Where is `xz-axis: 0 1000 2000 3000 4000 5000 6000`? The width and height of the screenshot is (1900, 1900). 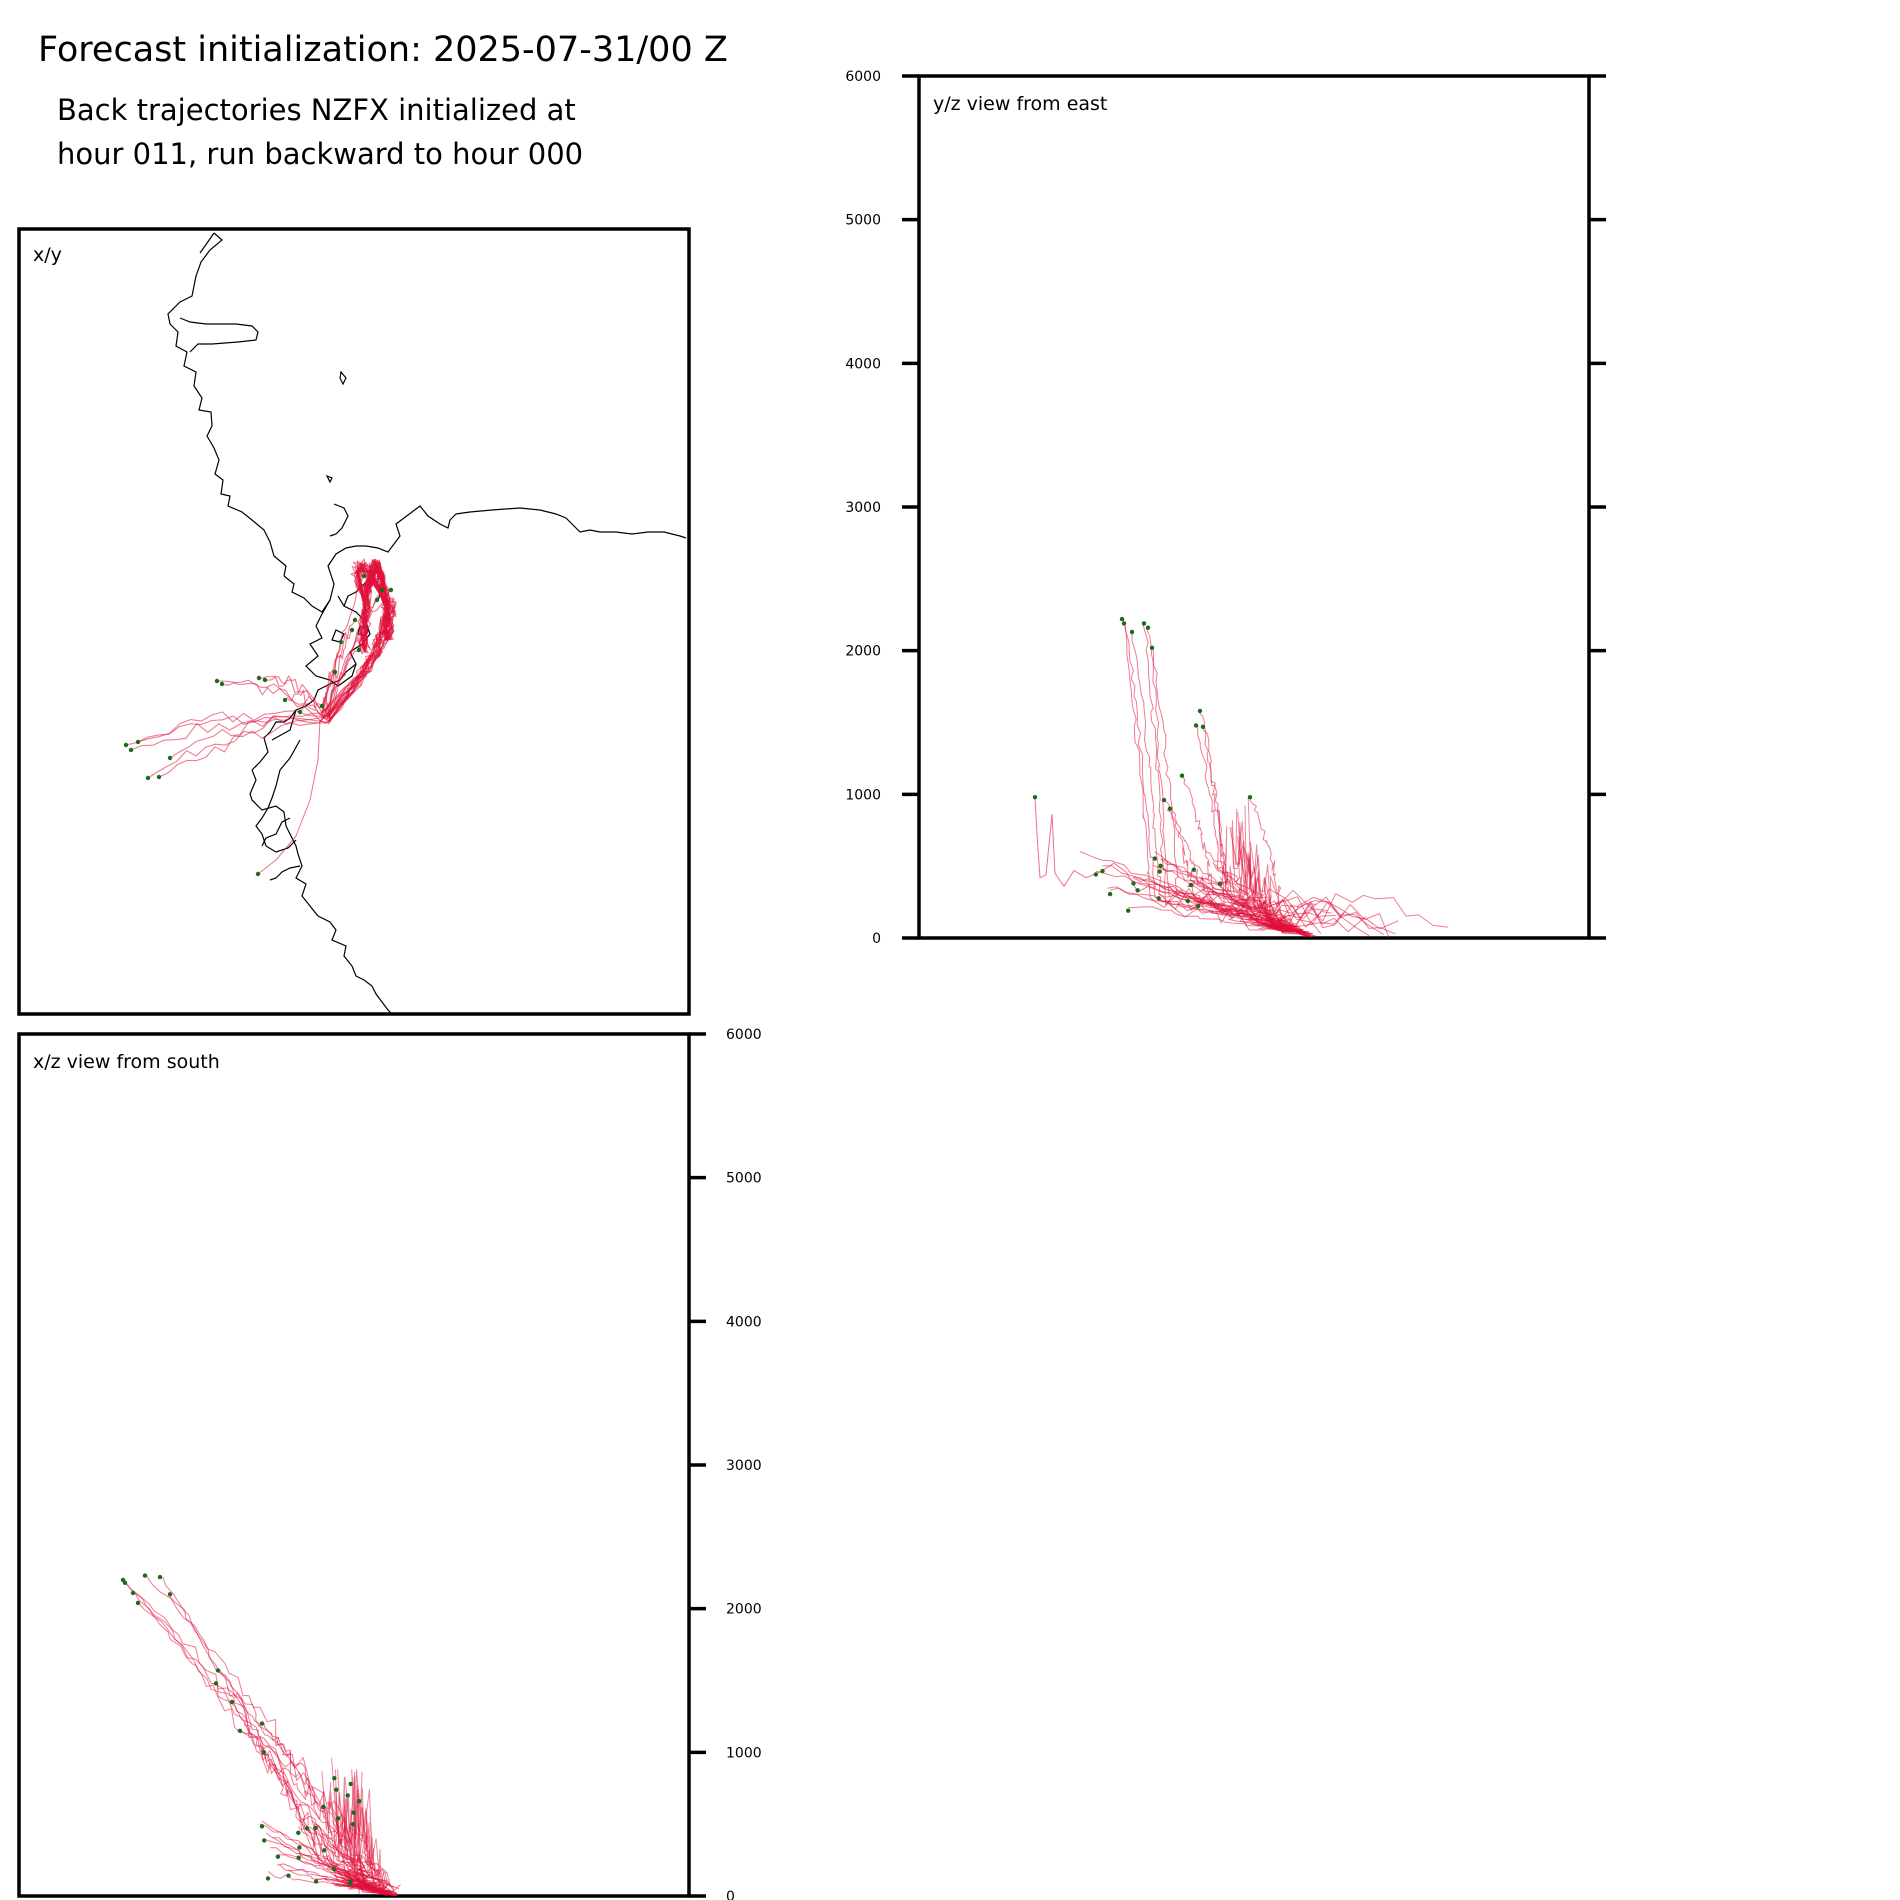 xz-axis: 0 1000 2000 3000 4000 5000 6000 is located at coordinates (725, 1463).